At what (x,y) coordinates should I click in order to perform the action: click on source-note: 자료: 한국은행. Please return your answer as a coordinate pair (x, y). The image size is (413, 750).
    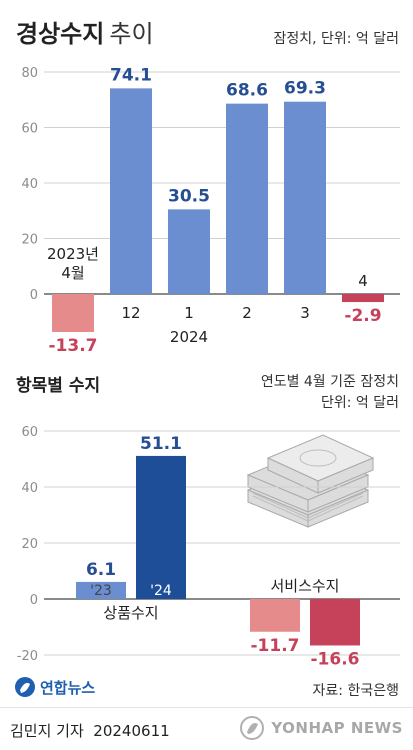
    Looking at the image, I should click on (355, 691).